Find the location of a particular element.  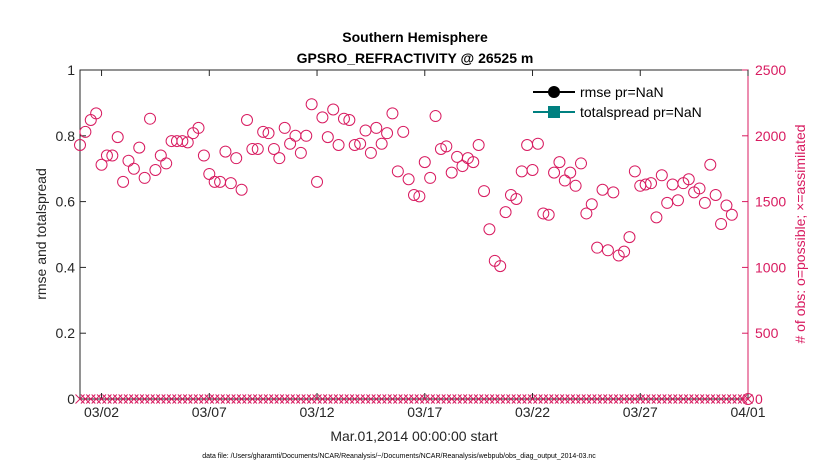

right-y-tick-label: 0 is located at coordinates (759, 399).